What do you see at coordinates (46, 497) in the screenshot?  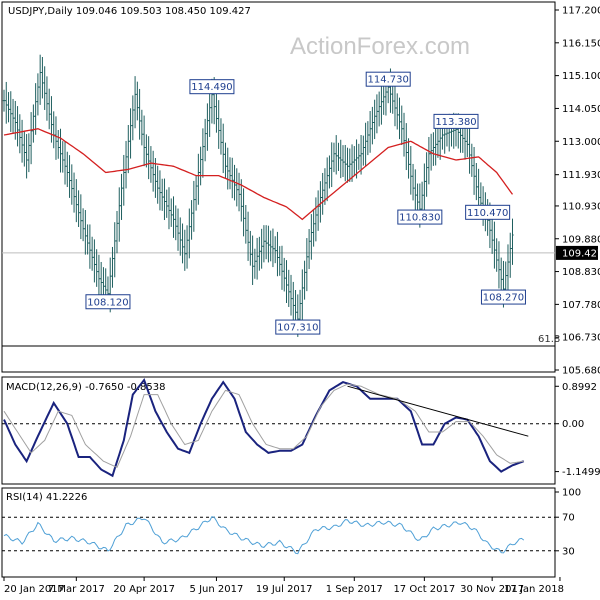 I see `rsi-header: RSI(14) 41.2226` at bounding box center [46, 497].